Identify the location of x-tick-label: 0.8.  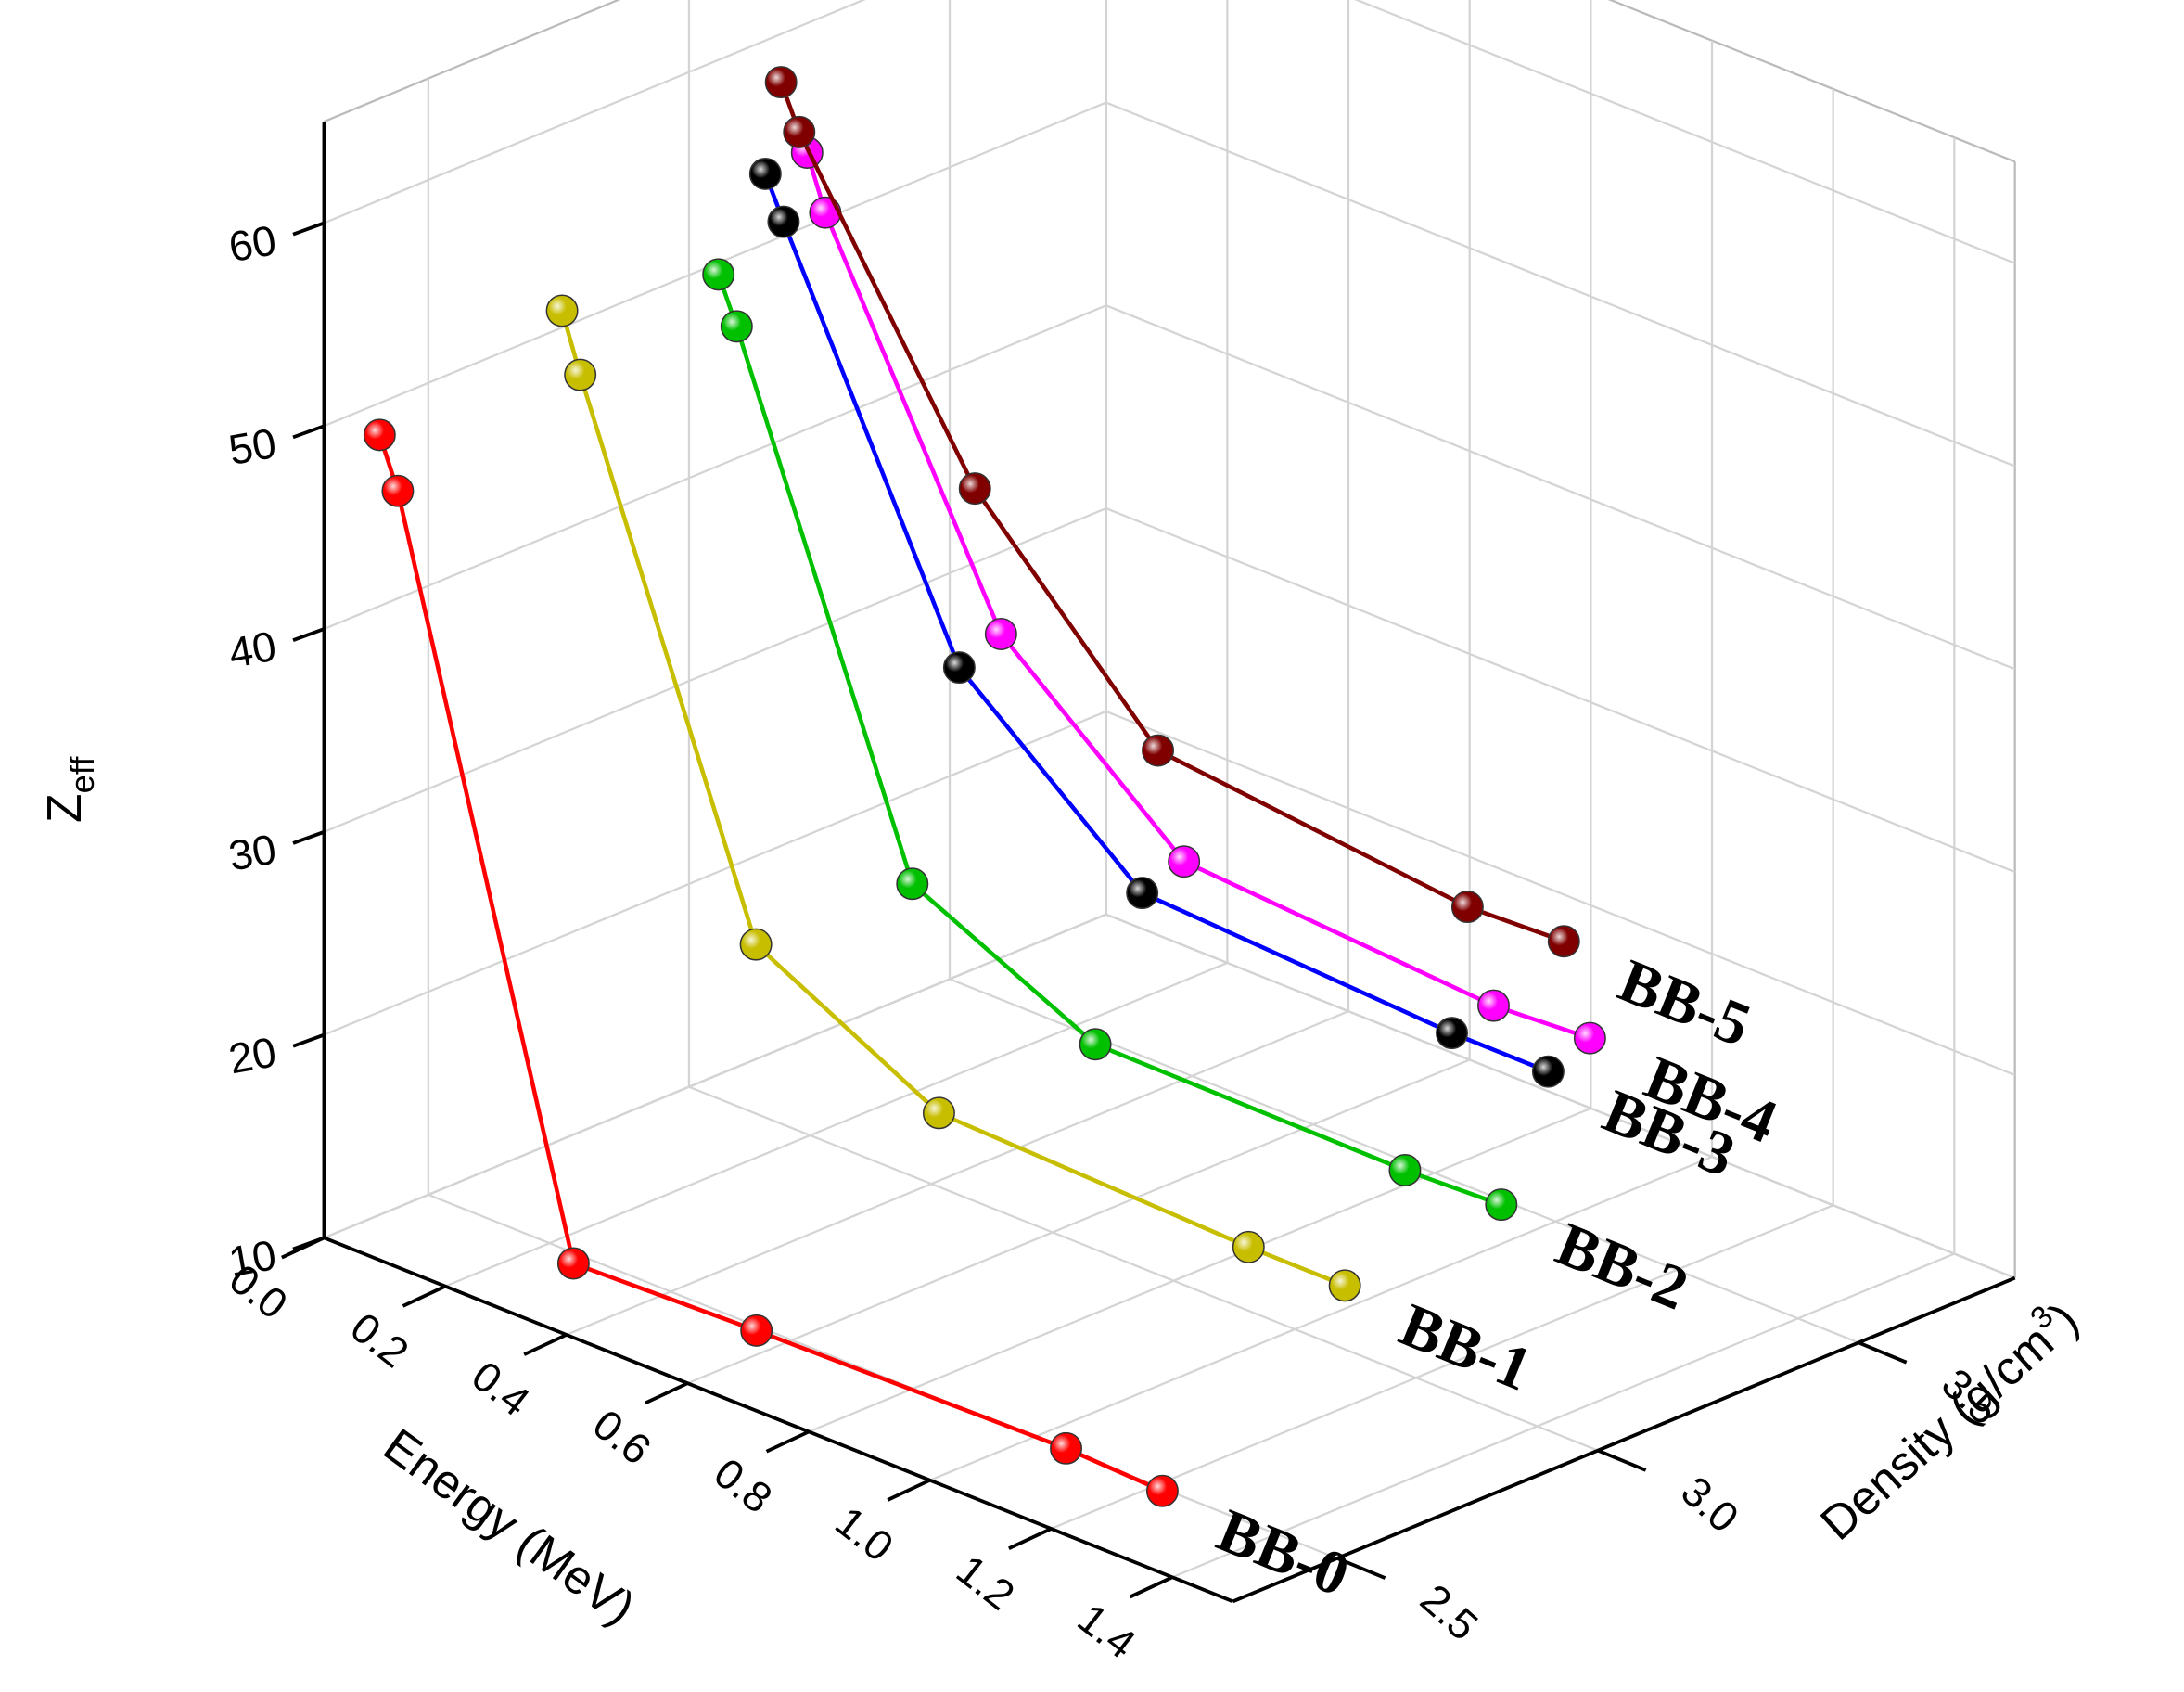
(743, 1486).